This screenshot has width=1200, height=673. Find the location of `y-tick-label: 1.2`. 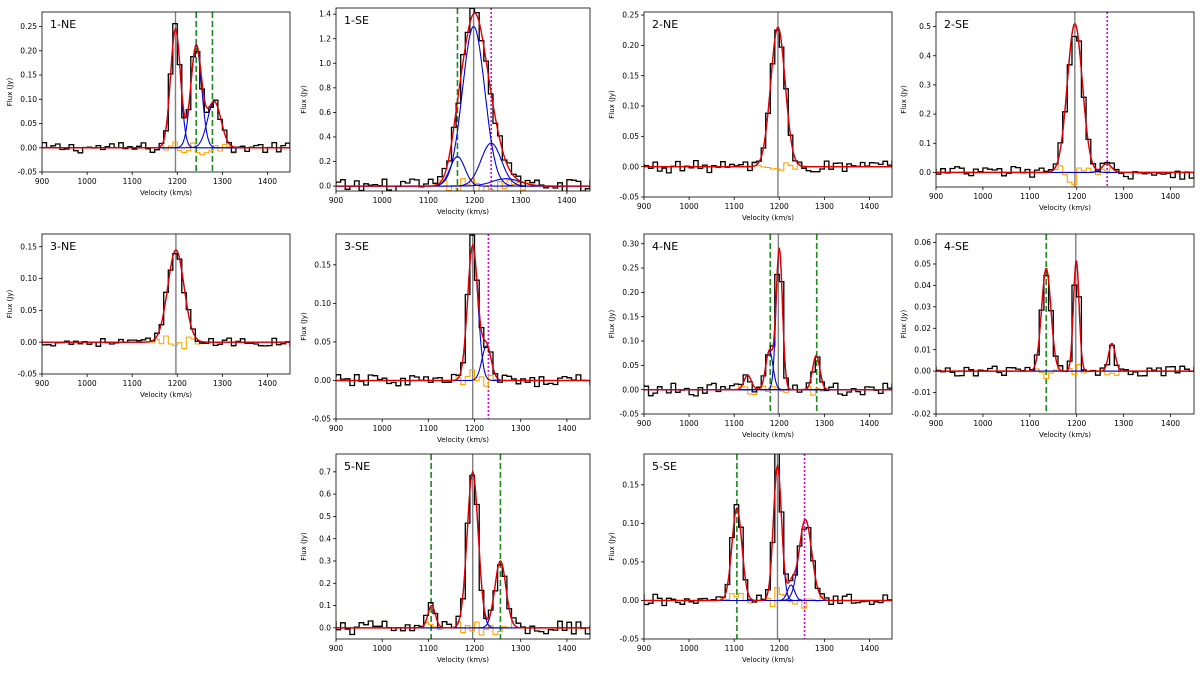

y-tick-label: 1.2 is located at coordinates (325, 38).